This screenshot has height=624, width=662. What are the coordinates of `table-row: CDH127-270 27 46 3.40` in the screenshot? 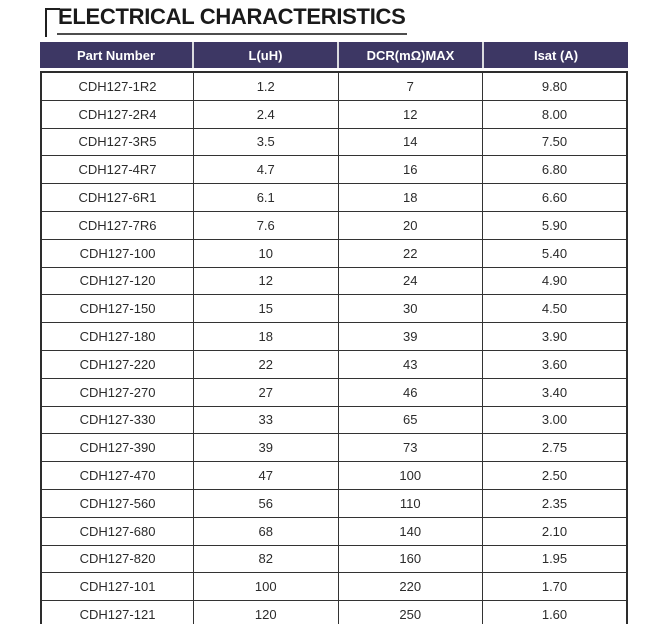 It's located at (334, 391).